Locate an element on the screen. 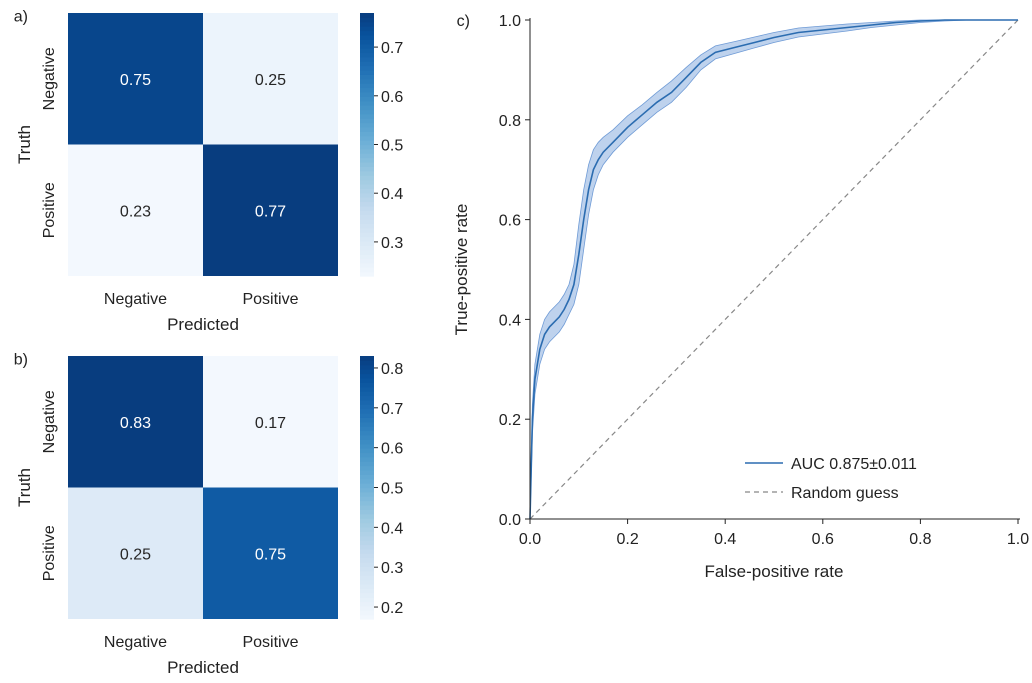  x-tick-label: Positive is located at coordinates (270, 642).